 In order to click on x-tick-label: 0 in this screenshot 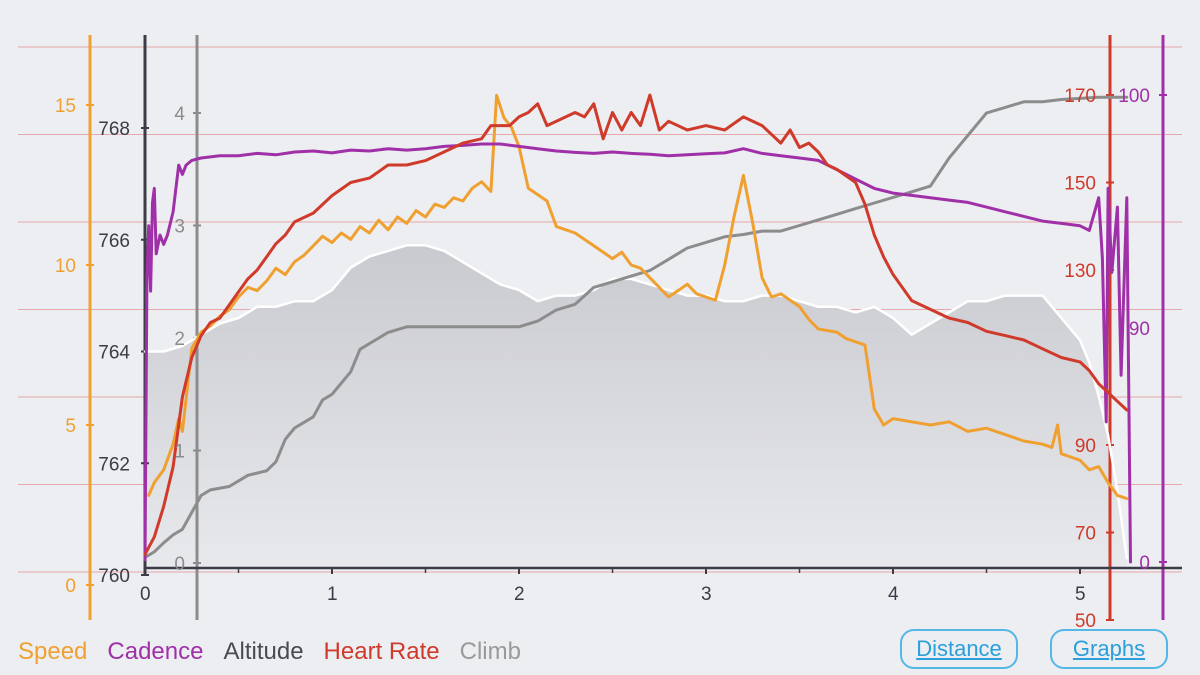, I will do `click(145, 594)`.